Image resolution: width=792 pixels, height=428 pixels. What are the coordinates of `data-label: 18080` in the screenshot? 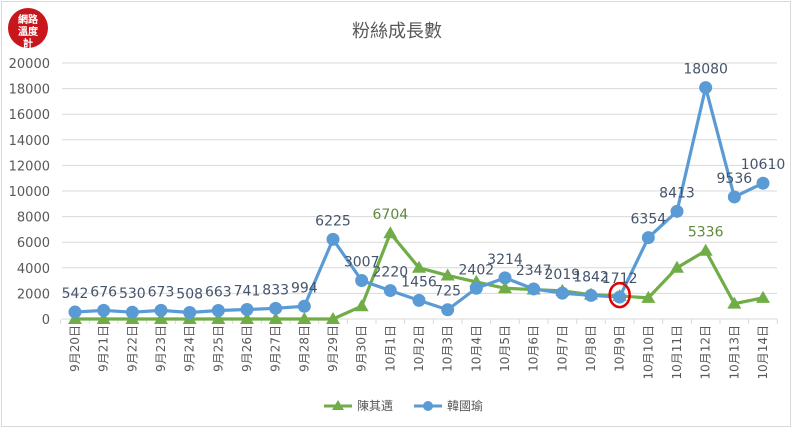 It's located at (705, 70).